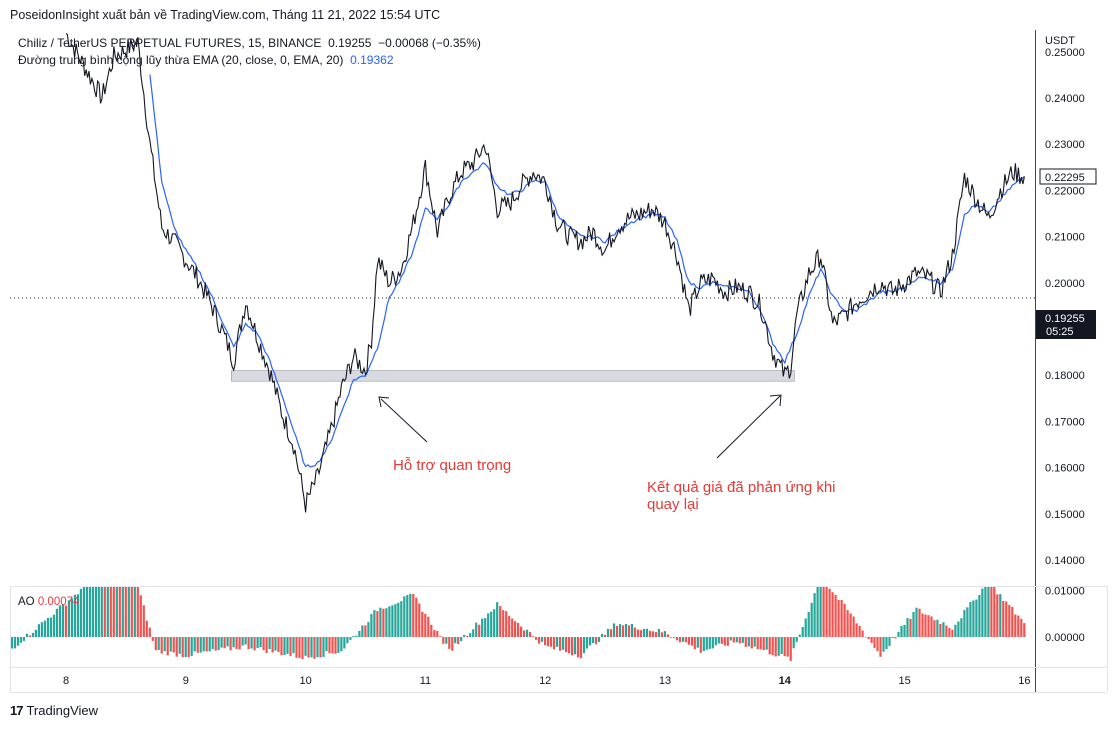 The width and height of the screenshot is (1117, 729). Describe the element at coordinates (54, 710) in the screenshot. I see `tradingview-logo: 17 TradingView` at that location.